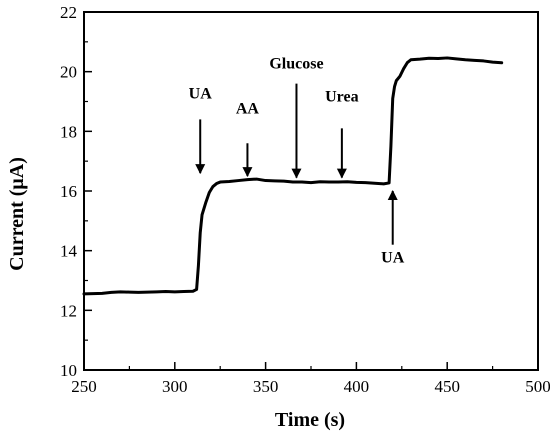 The image size is (550, 437). What do you see at coordinates (68, 12) in the screenshot?
I see `y-tick-label: 22` at bounding box center [68, 12].